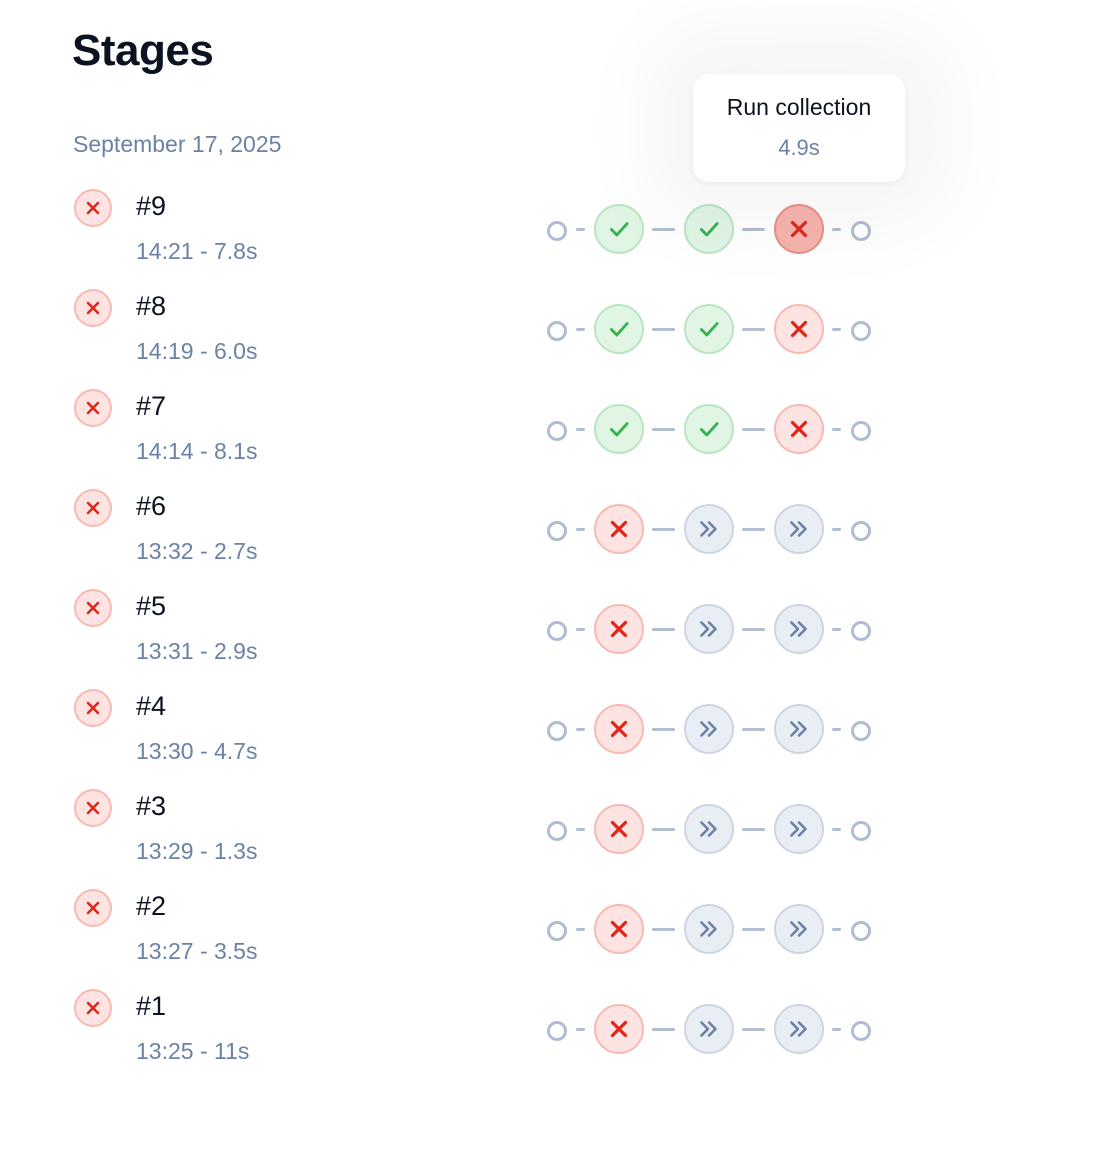  I want to click on run-time-duration: 13:27 - 3.5s, so click(197, 951).